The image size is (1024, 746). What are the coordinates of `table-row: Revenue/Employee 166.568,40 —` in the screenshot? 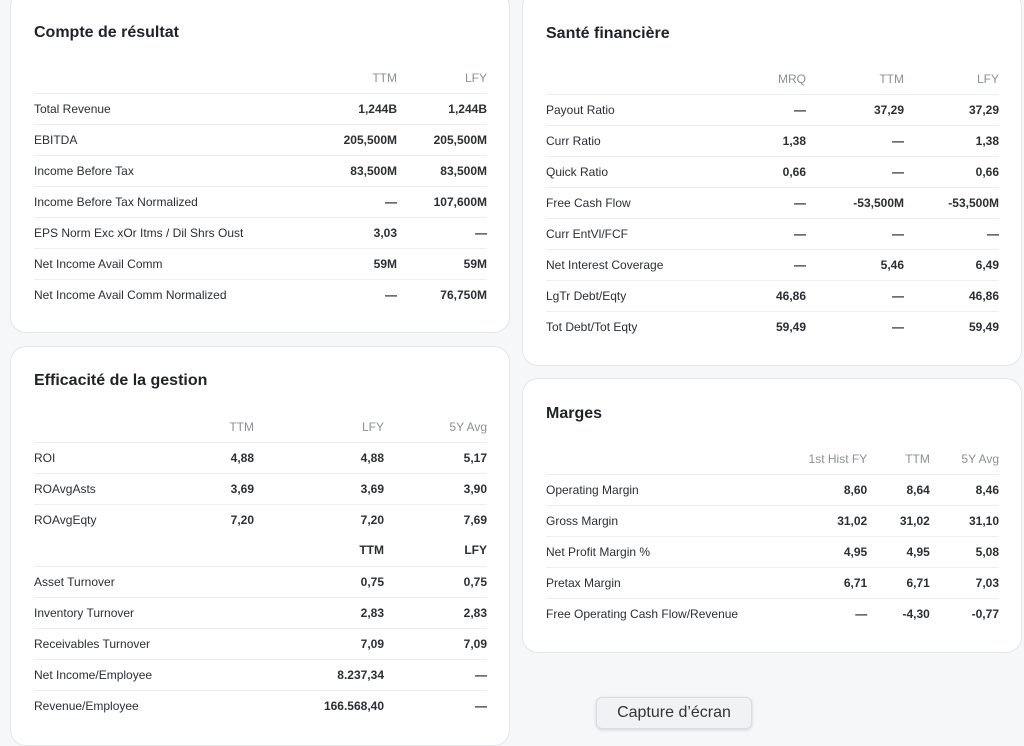 It's located at (260, 705).